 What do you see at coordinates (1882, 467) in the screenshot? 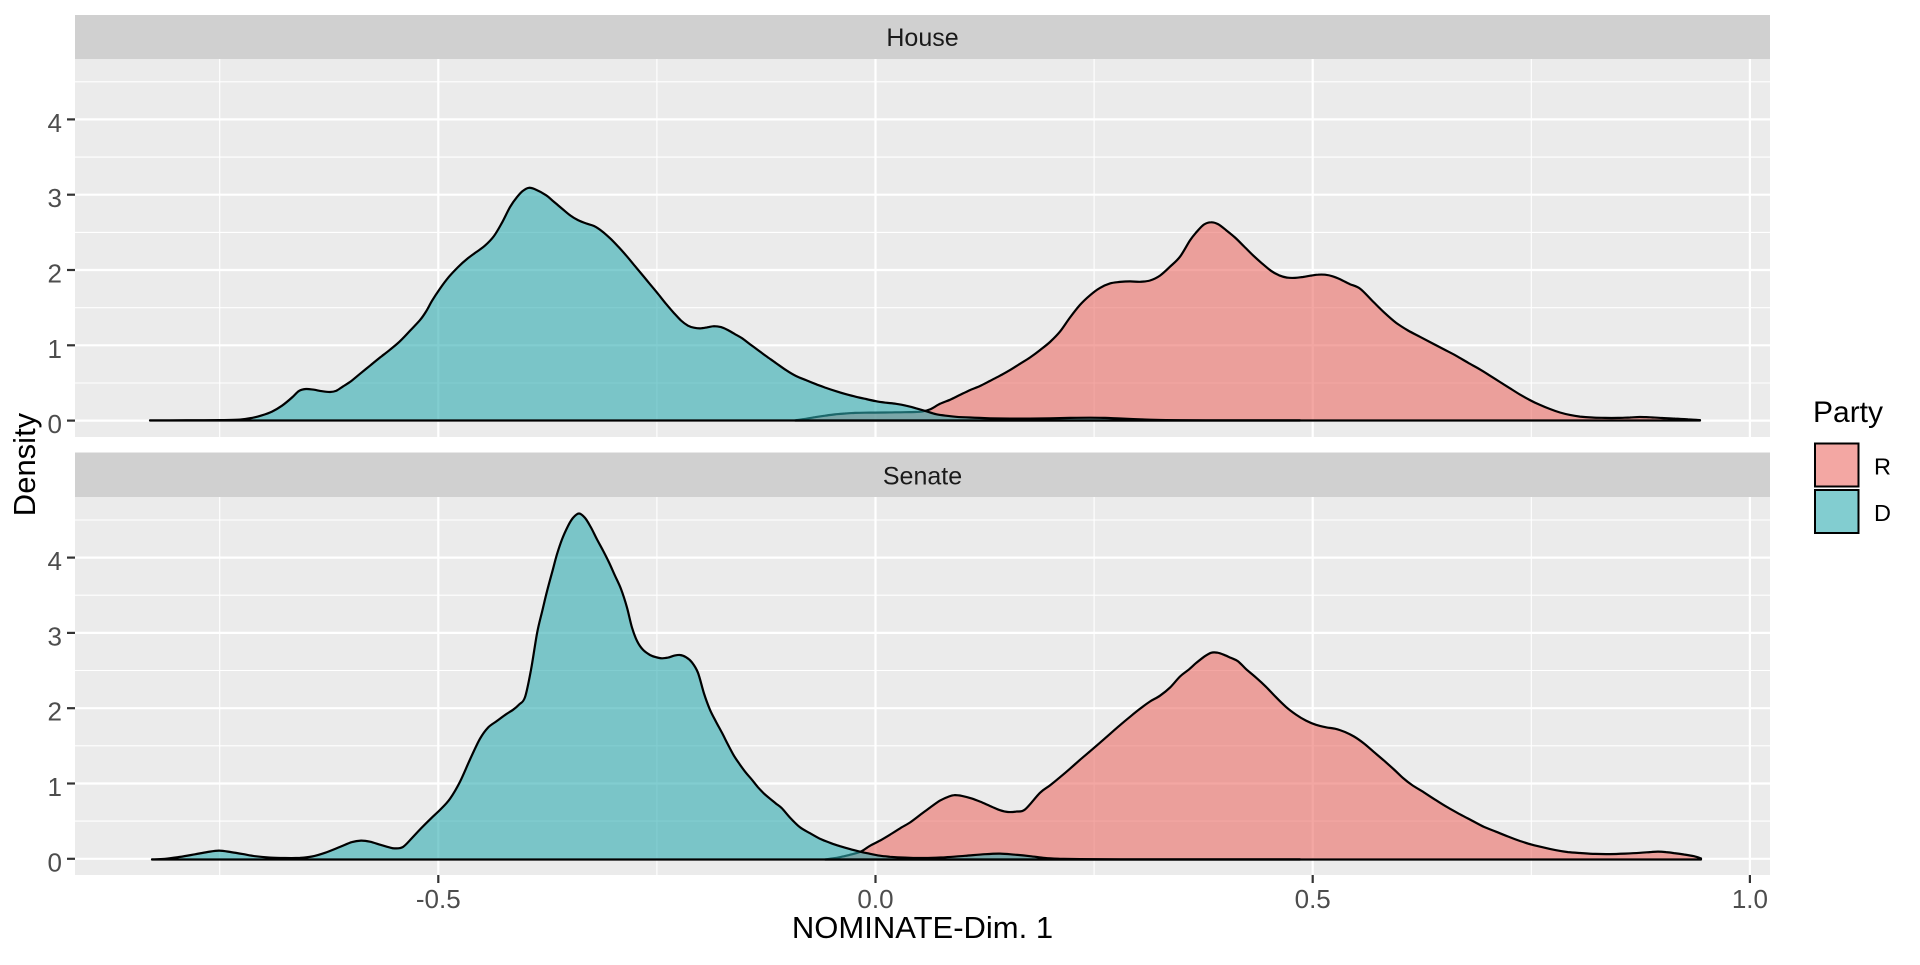
I see `svg-text: R` at bounding box center [1882, 467].